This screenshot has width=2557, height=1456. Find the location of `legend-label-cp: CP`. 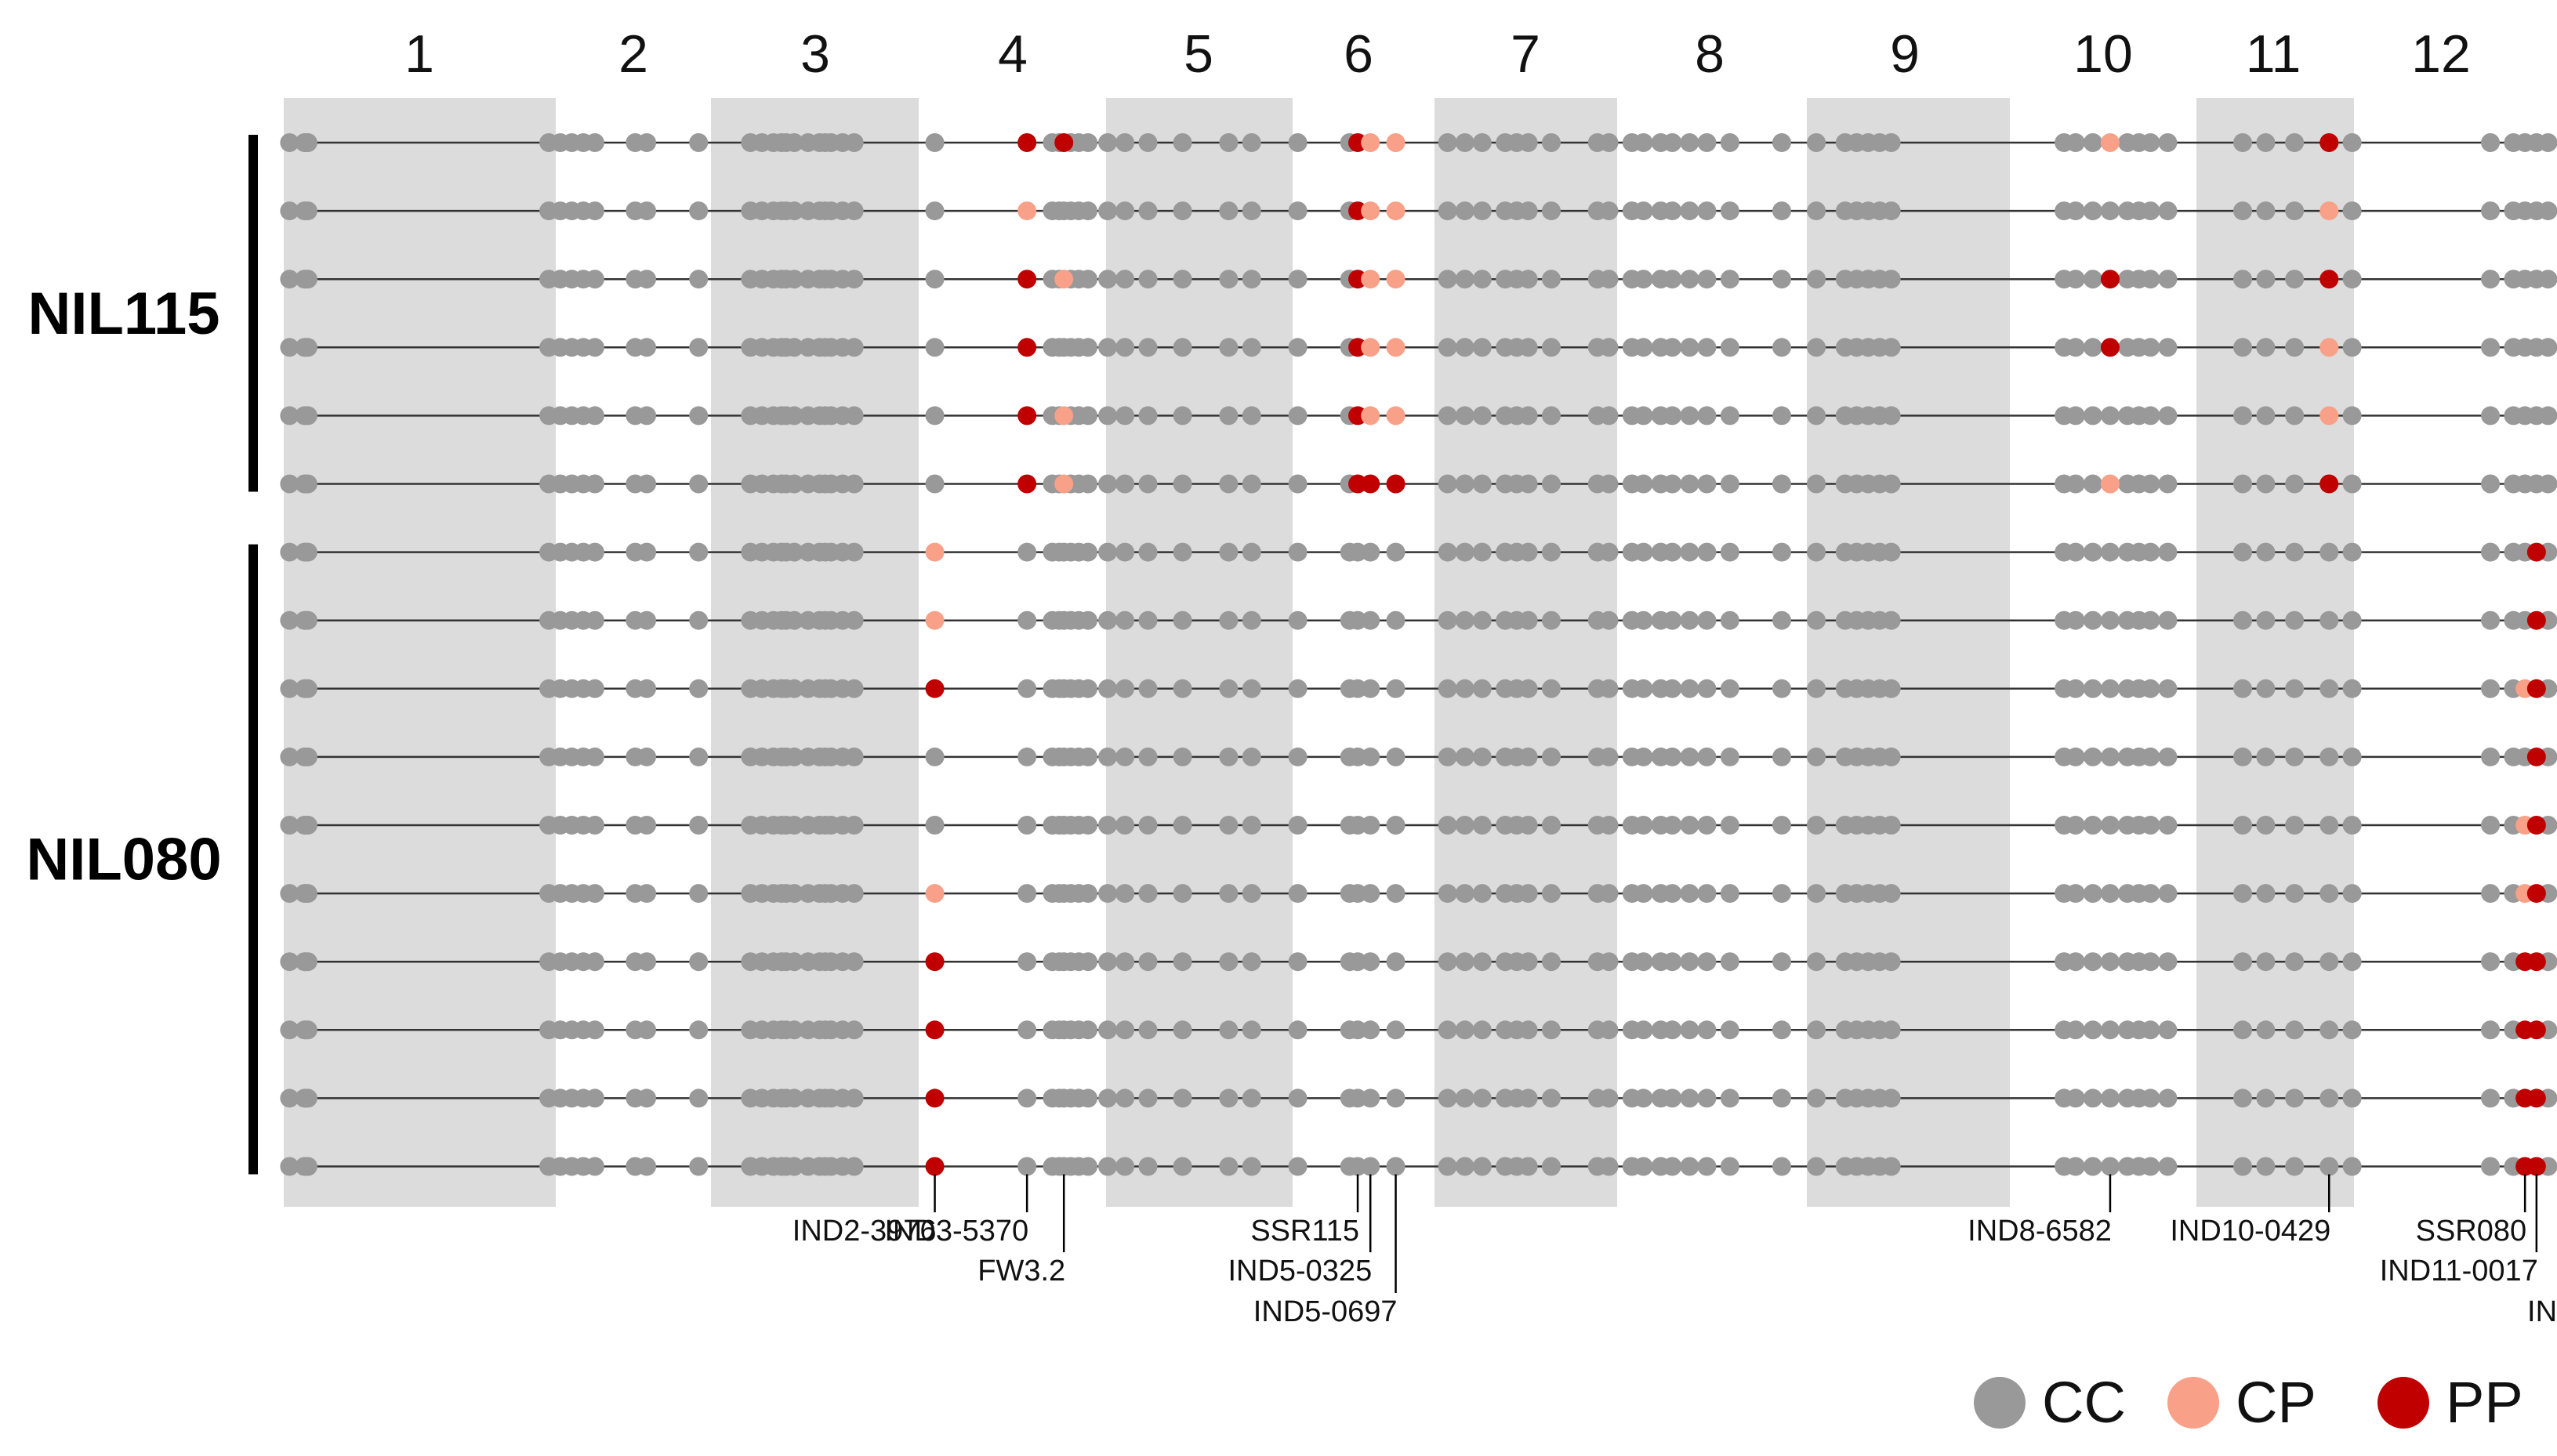

legend-label-cp: CP is located at coordinates (2276, 1402).